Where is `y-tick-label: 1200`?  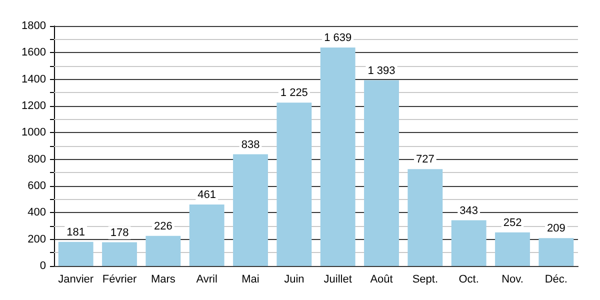
y-tick-label: 1200 is located at coordinates (34, 106).